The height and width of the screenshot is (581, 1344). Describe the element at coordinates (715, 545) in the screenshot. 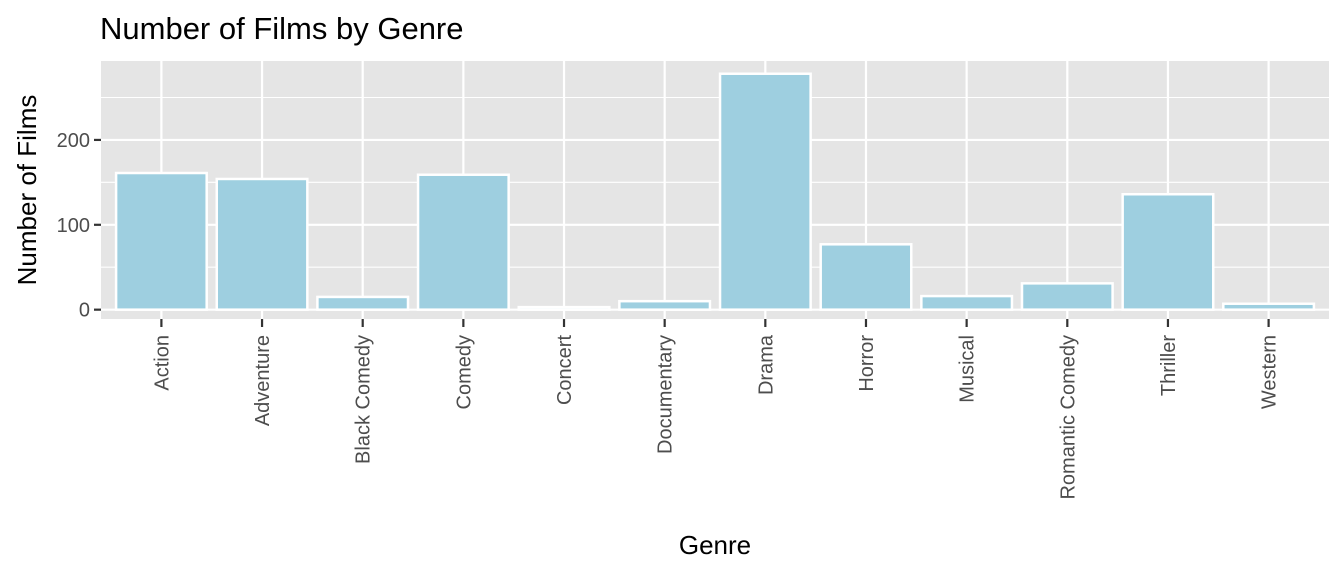

I see `x-axis-label: Genre` at that location.